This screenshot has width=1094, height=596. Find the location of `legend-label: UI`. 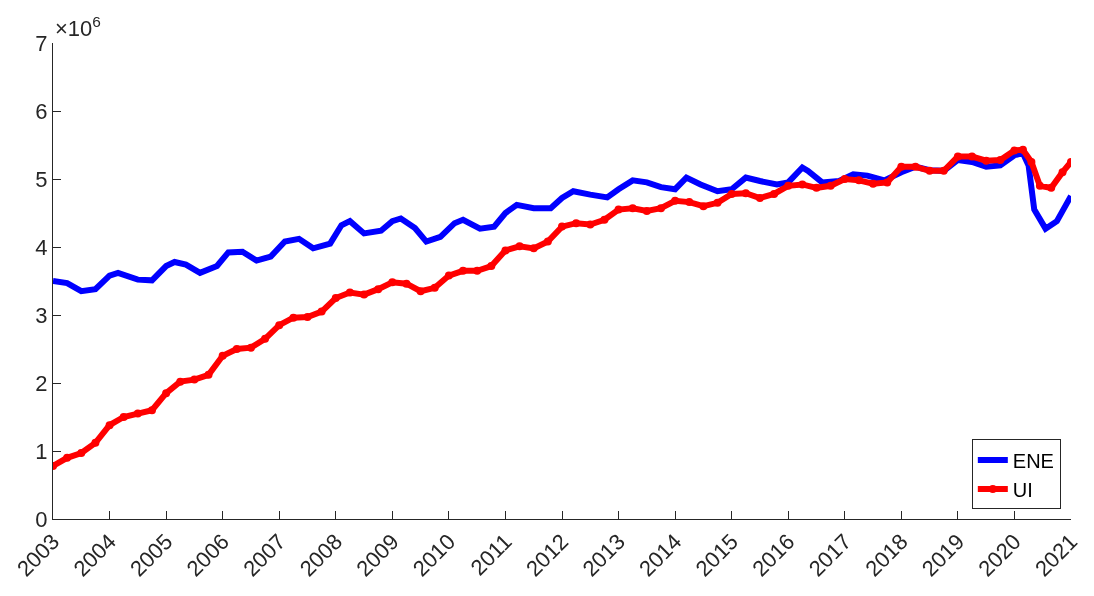

legend-label: UI is located at coordinates (1022, 489).